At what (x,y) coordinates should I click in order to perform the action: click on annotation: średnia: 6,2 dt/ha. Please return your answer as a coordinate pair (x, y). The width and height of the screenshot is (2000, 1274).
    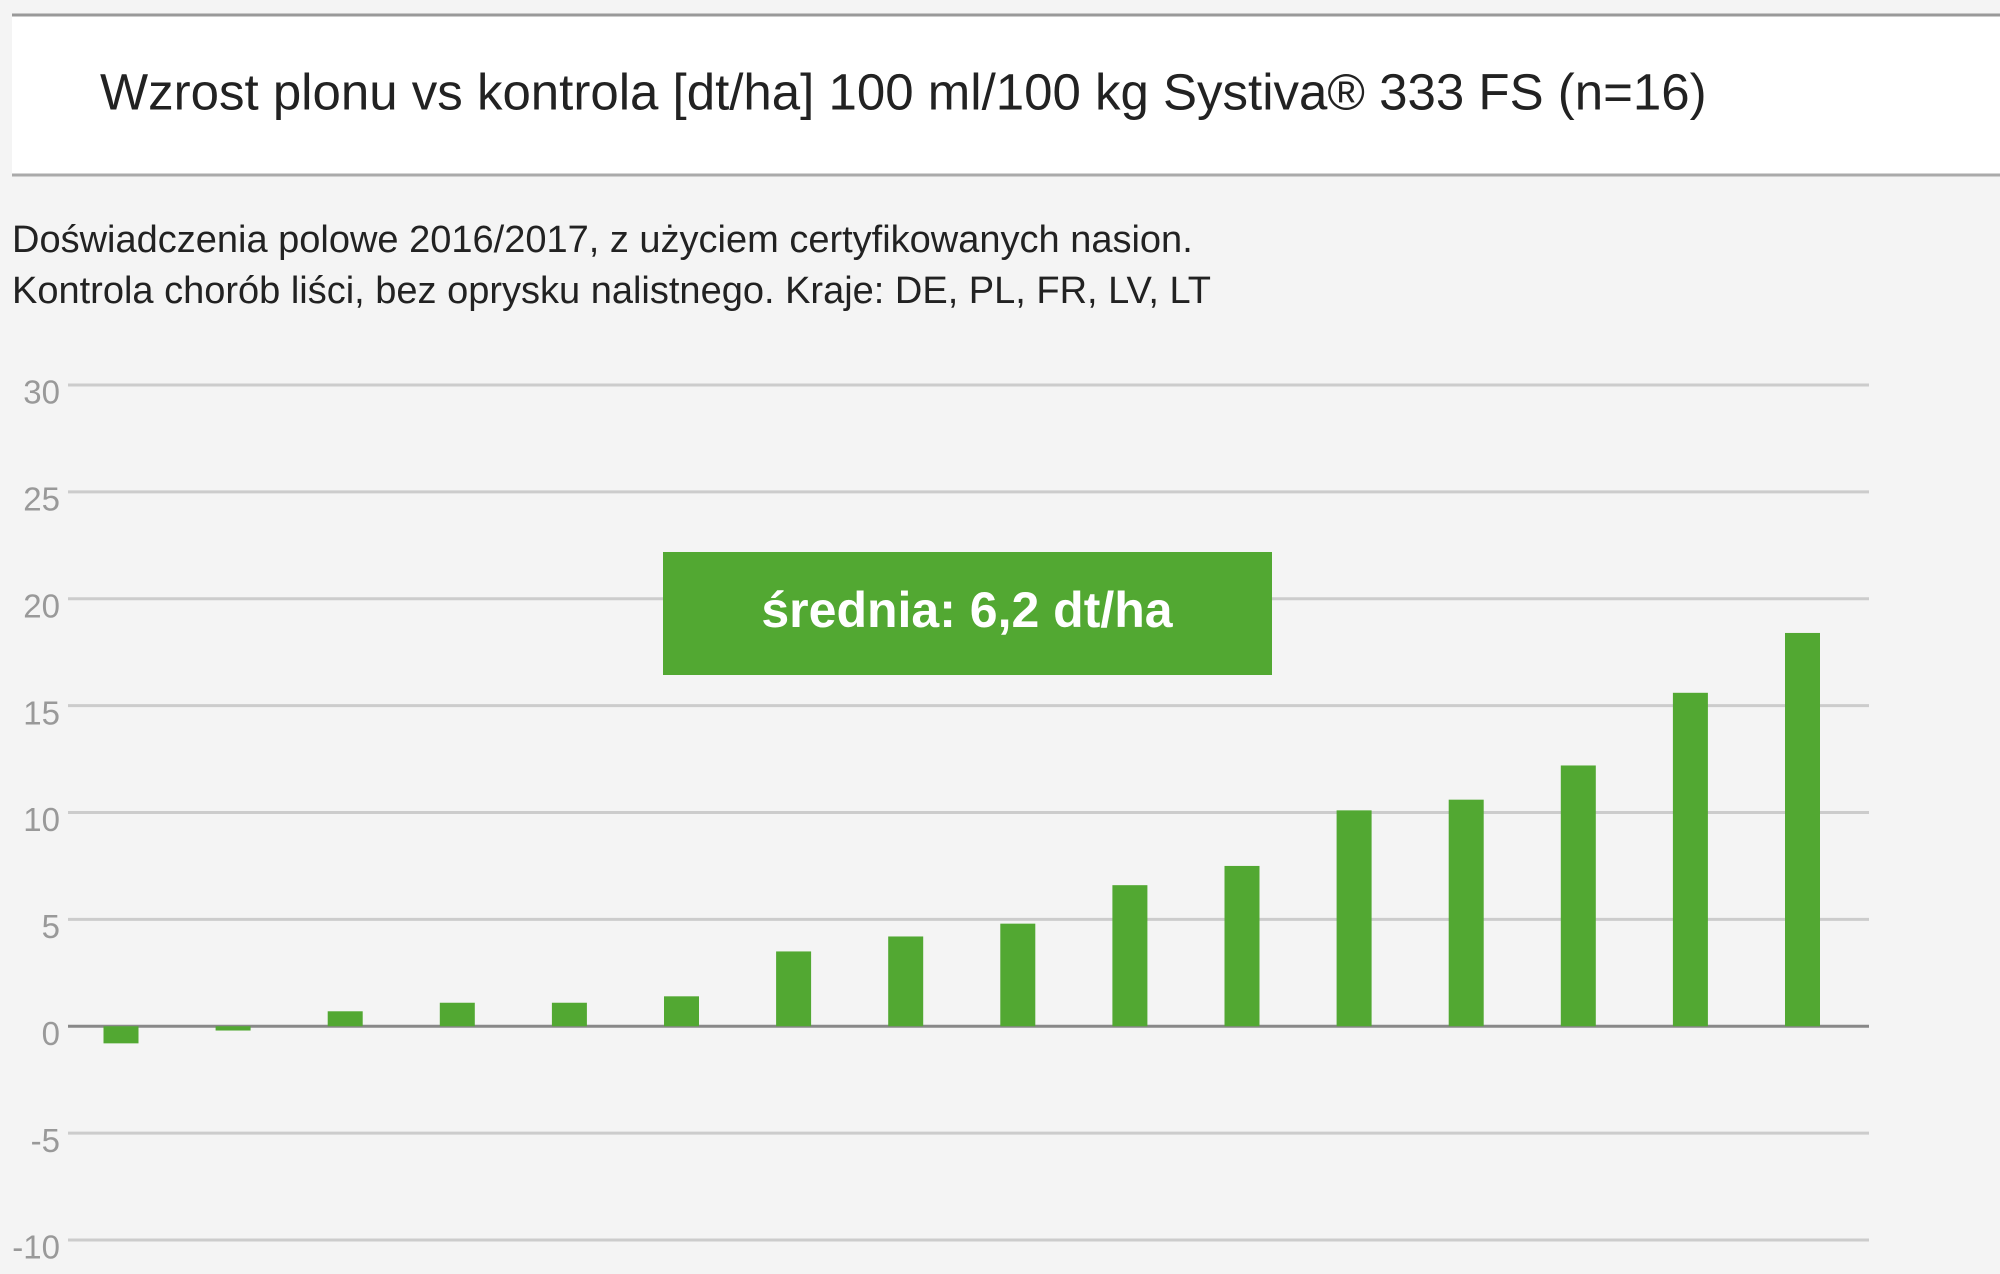
    Looking at the image, I should click on (967, 610).